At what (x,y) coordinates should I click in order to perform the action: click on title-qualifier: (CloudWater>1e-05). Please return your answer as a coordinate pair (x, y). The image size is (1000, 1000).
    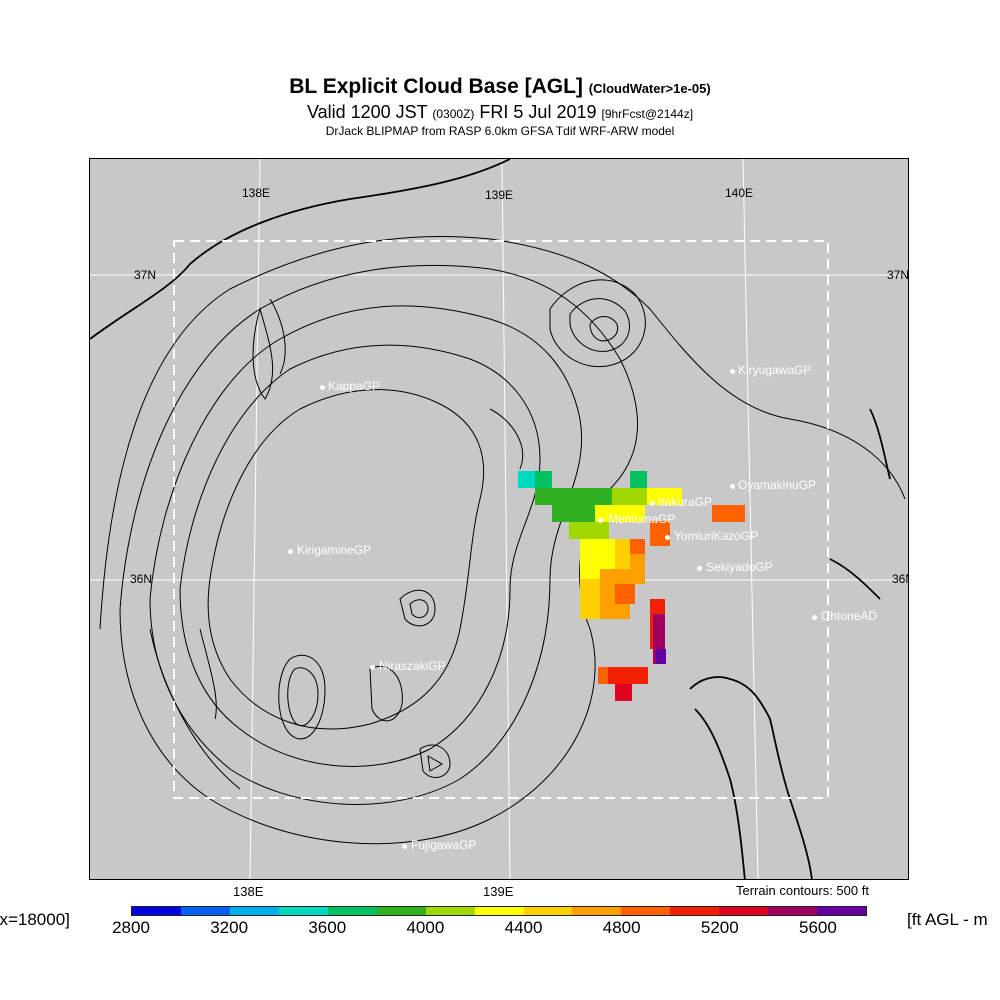
    Looking at the image, I should click on (649, 88).